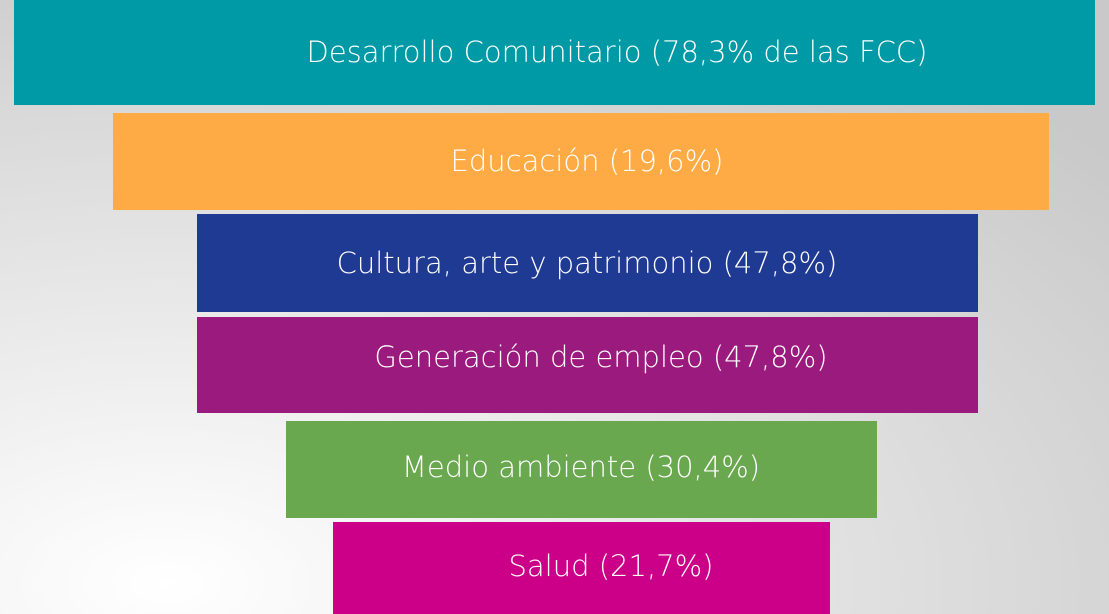 The image size is (1109, 614). Describe the element at coordinates (611, 566) in the screenshot. I see `level-label: Salud (21,7%)` at that location.